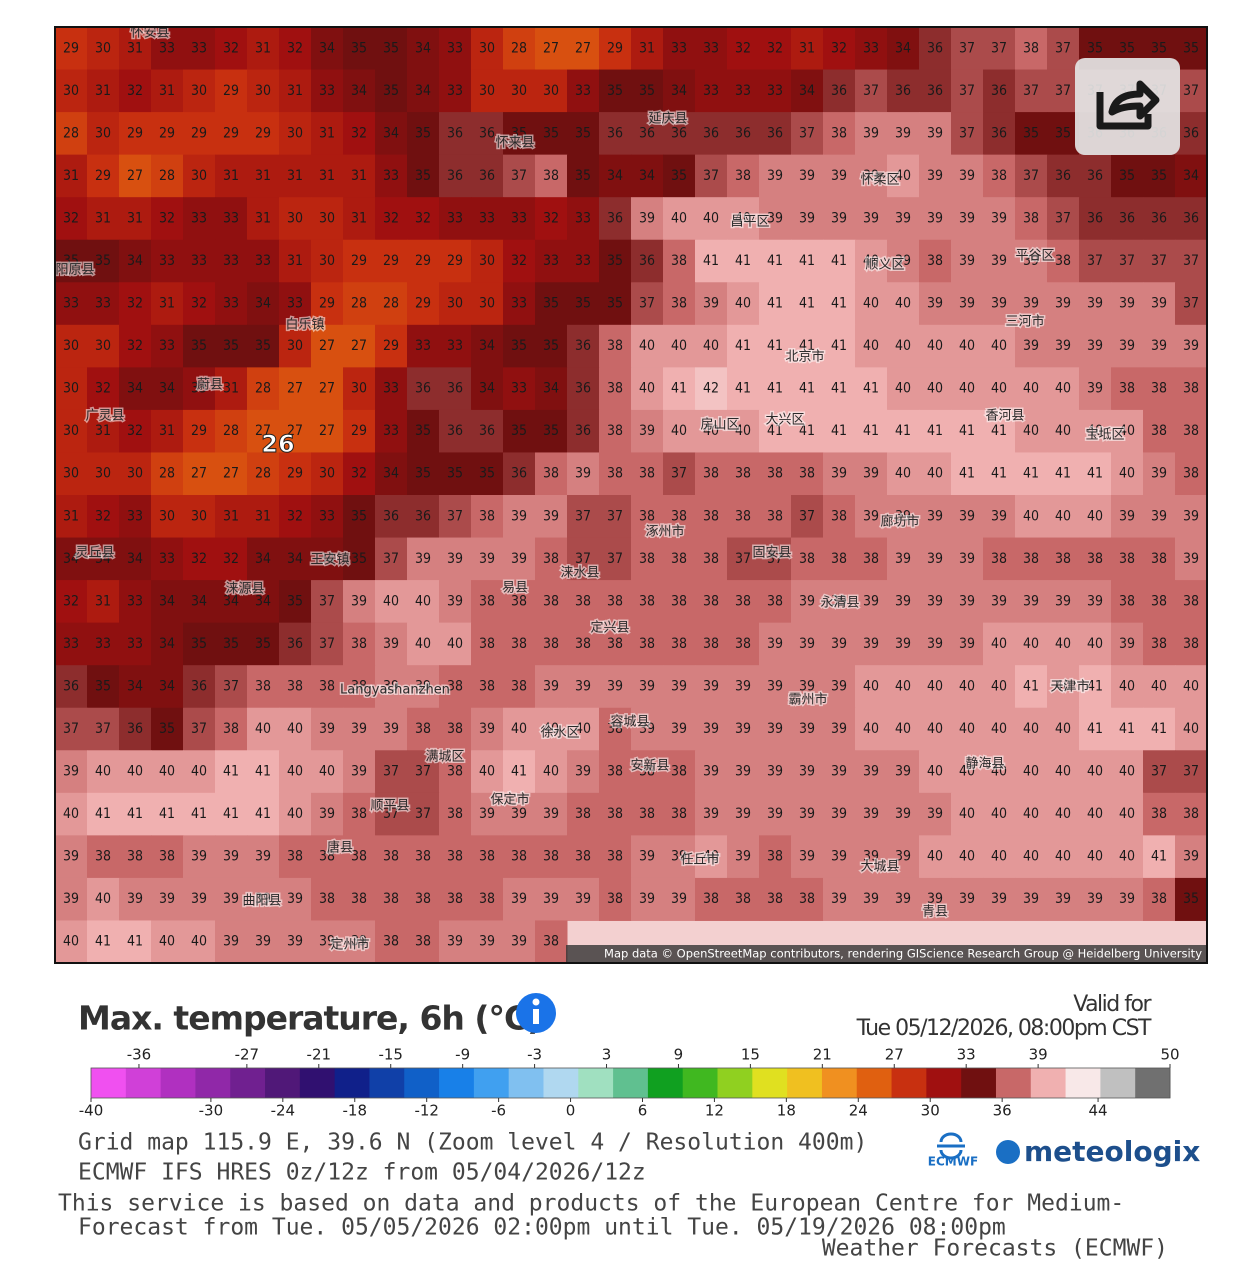 This screenshot has height=1278, width=1260. Describe the element at coordinates (699, 860) in the screenshot. I see `place-label: 任丘市` at that location.